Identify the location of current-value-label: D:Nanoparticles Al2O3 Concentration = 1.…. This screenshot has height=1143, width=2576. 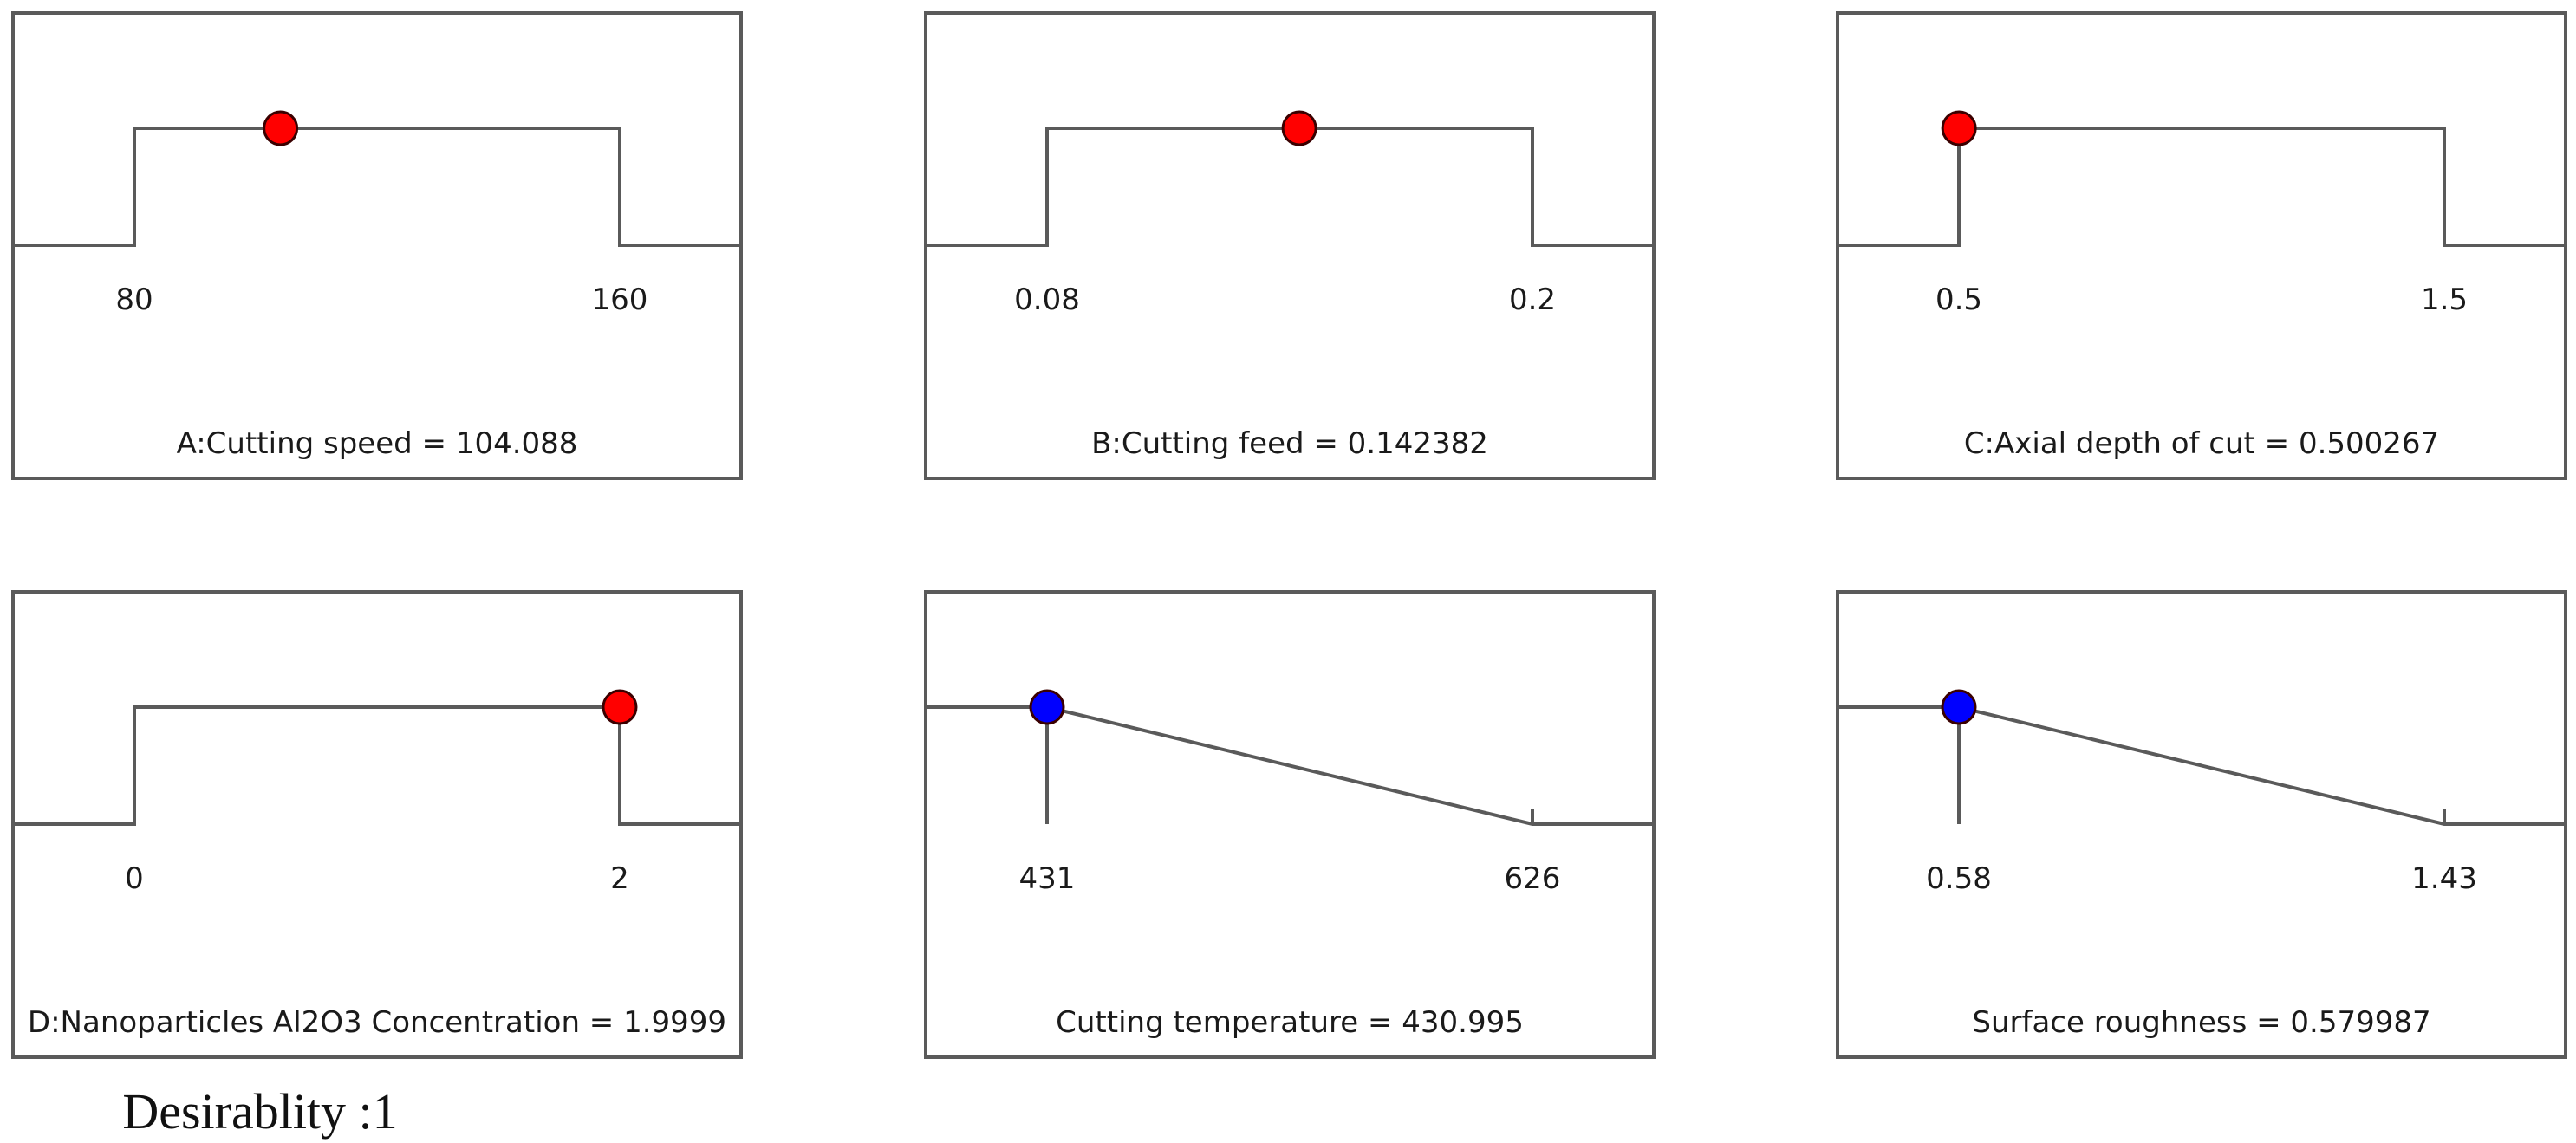
(377, 1023).